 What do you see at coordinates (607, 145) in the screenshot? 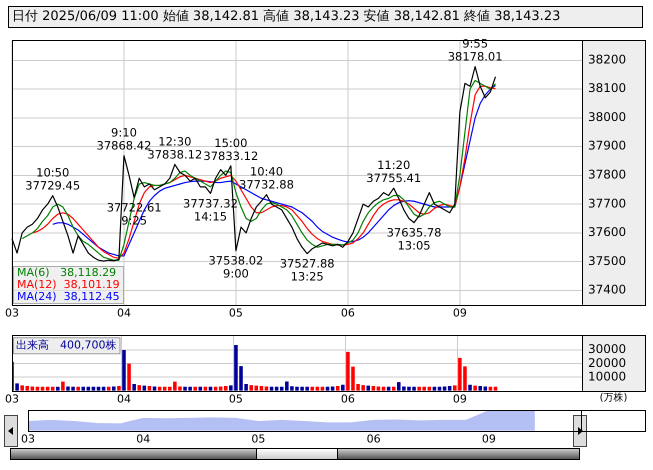
I see `y-tick-label: 37900` at bounding box center [607, 145].